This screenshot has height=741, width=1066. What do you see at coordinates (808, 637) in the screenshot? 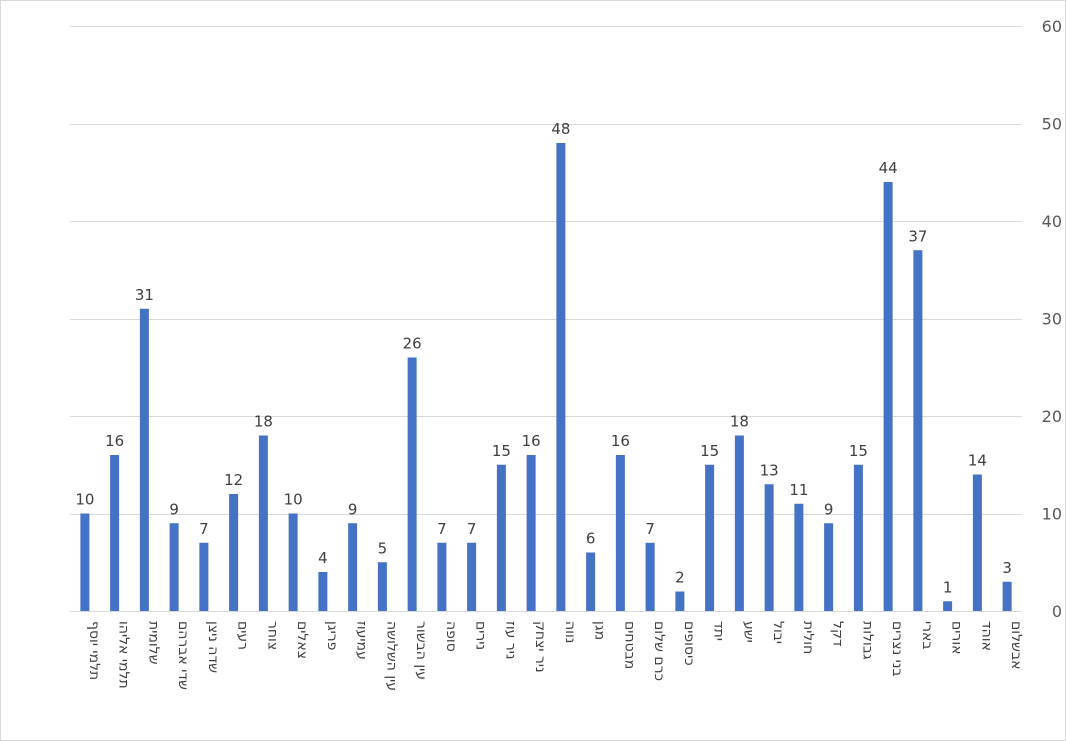
I see `category-label: חולית` at bounding box center [808, 637].